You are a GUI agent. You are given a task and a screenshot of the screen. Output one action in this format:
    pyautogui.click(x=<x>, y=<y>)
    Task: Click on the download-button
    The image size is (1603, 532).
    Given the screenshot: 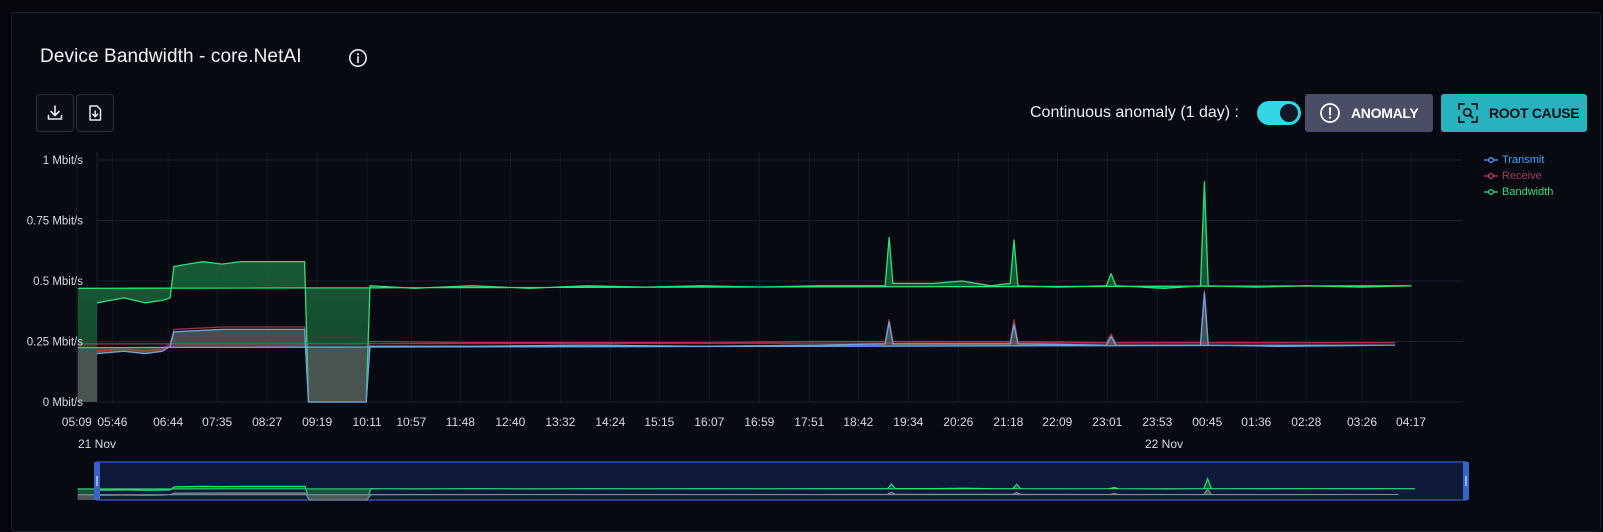 What is the action you would take?
    pyautogui.click(x=55, y=113)
    